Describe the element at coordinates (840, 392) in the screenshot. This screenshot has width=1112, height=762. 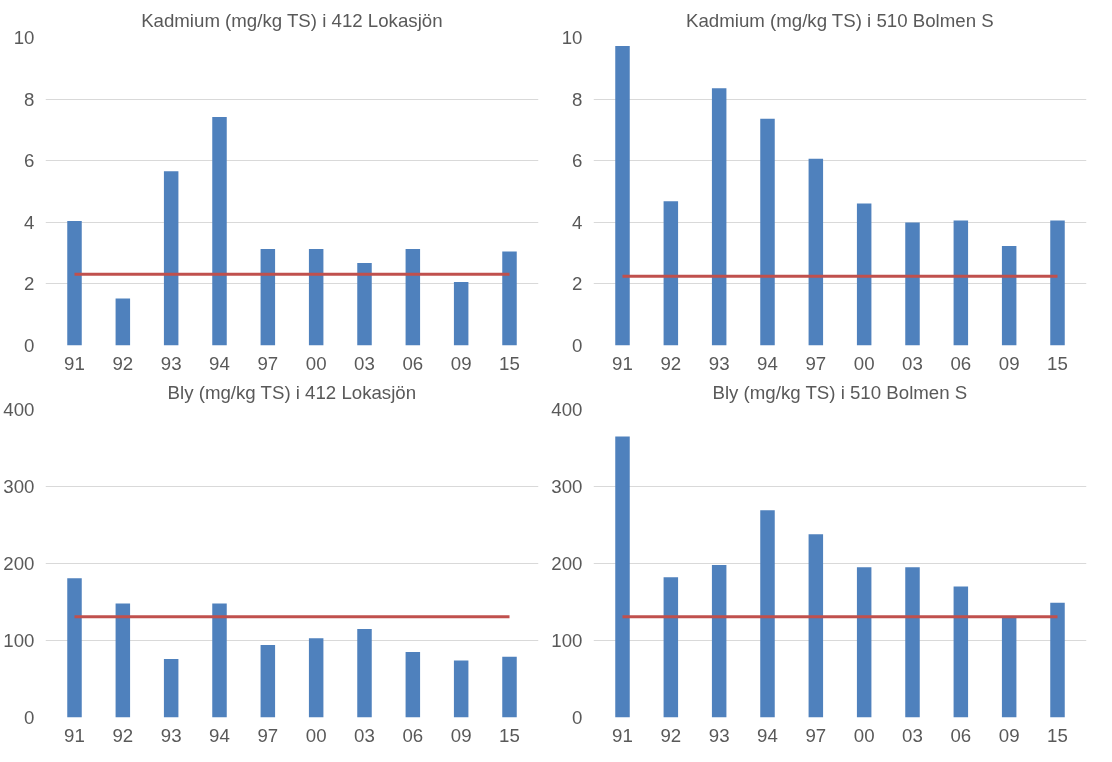
I see `chart-title: Bly (mg/kg TS) i 510 Bolmen S` at that location.